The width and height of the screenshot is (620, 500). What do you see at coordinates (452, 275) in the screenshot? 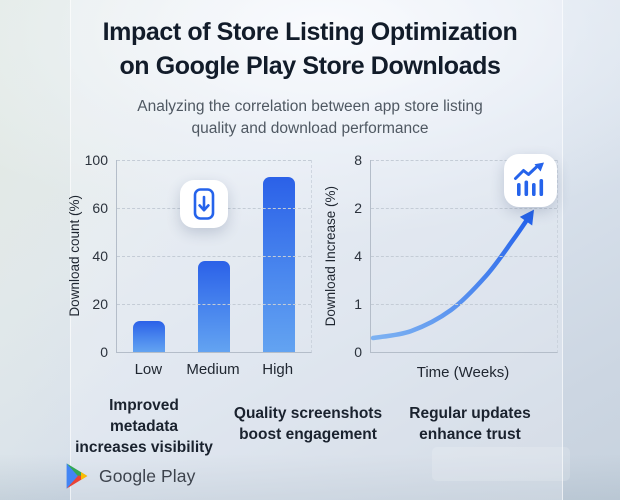
I see `growth-curve` at bounding box center [452, 275].